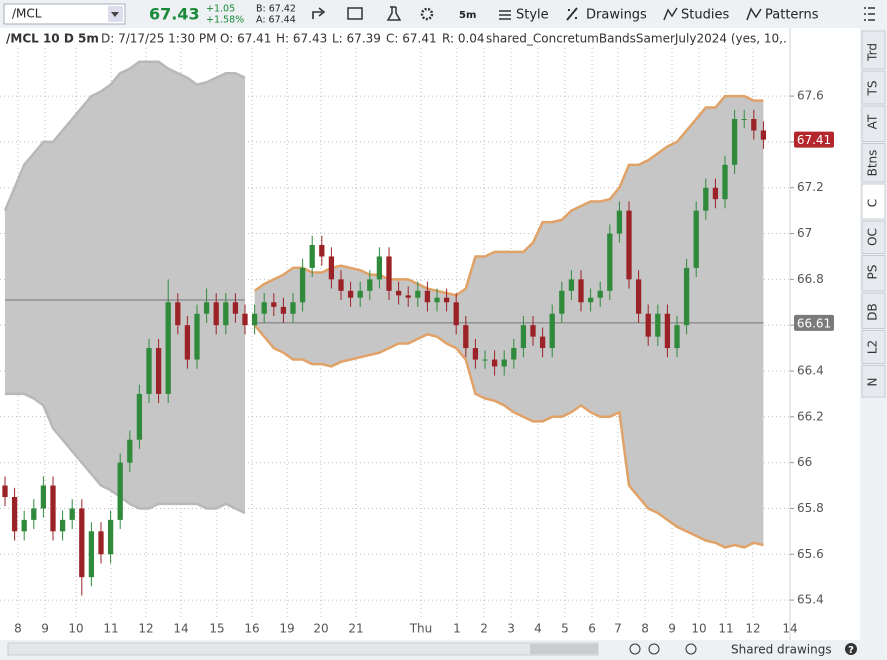 This screenshot has width=887, height=660. What do you see at coordinates (810, 554) in the screenshot?
I see `y-tick-label: 65.6` at bounding box center [810, 554].